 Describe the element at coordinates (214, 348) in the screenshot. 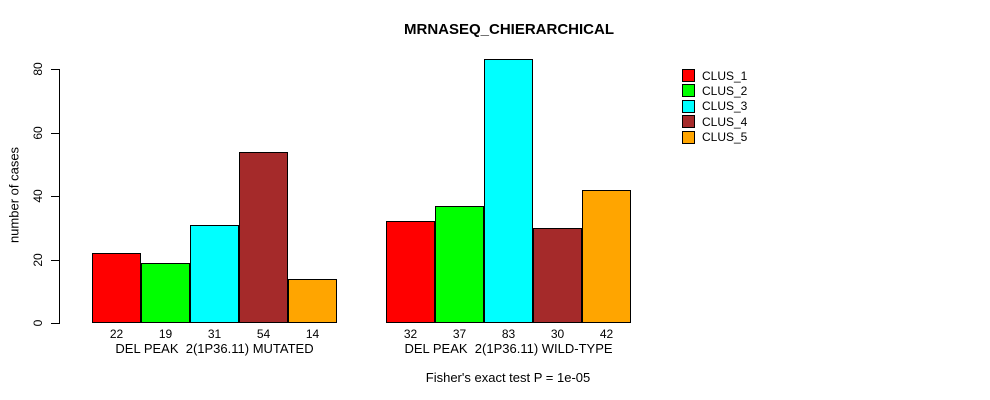

I see `group-label: DEL PEAK 2(1P36.11) MUTATED` at that location.